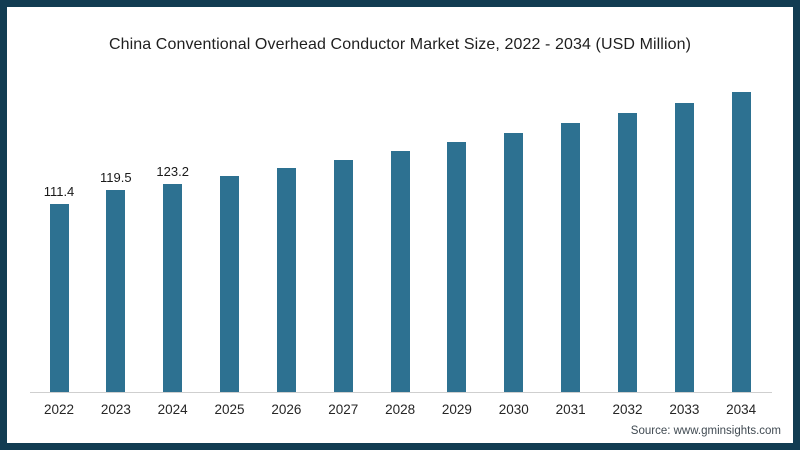  I want to click on bar-2031, so click(571, 258).